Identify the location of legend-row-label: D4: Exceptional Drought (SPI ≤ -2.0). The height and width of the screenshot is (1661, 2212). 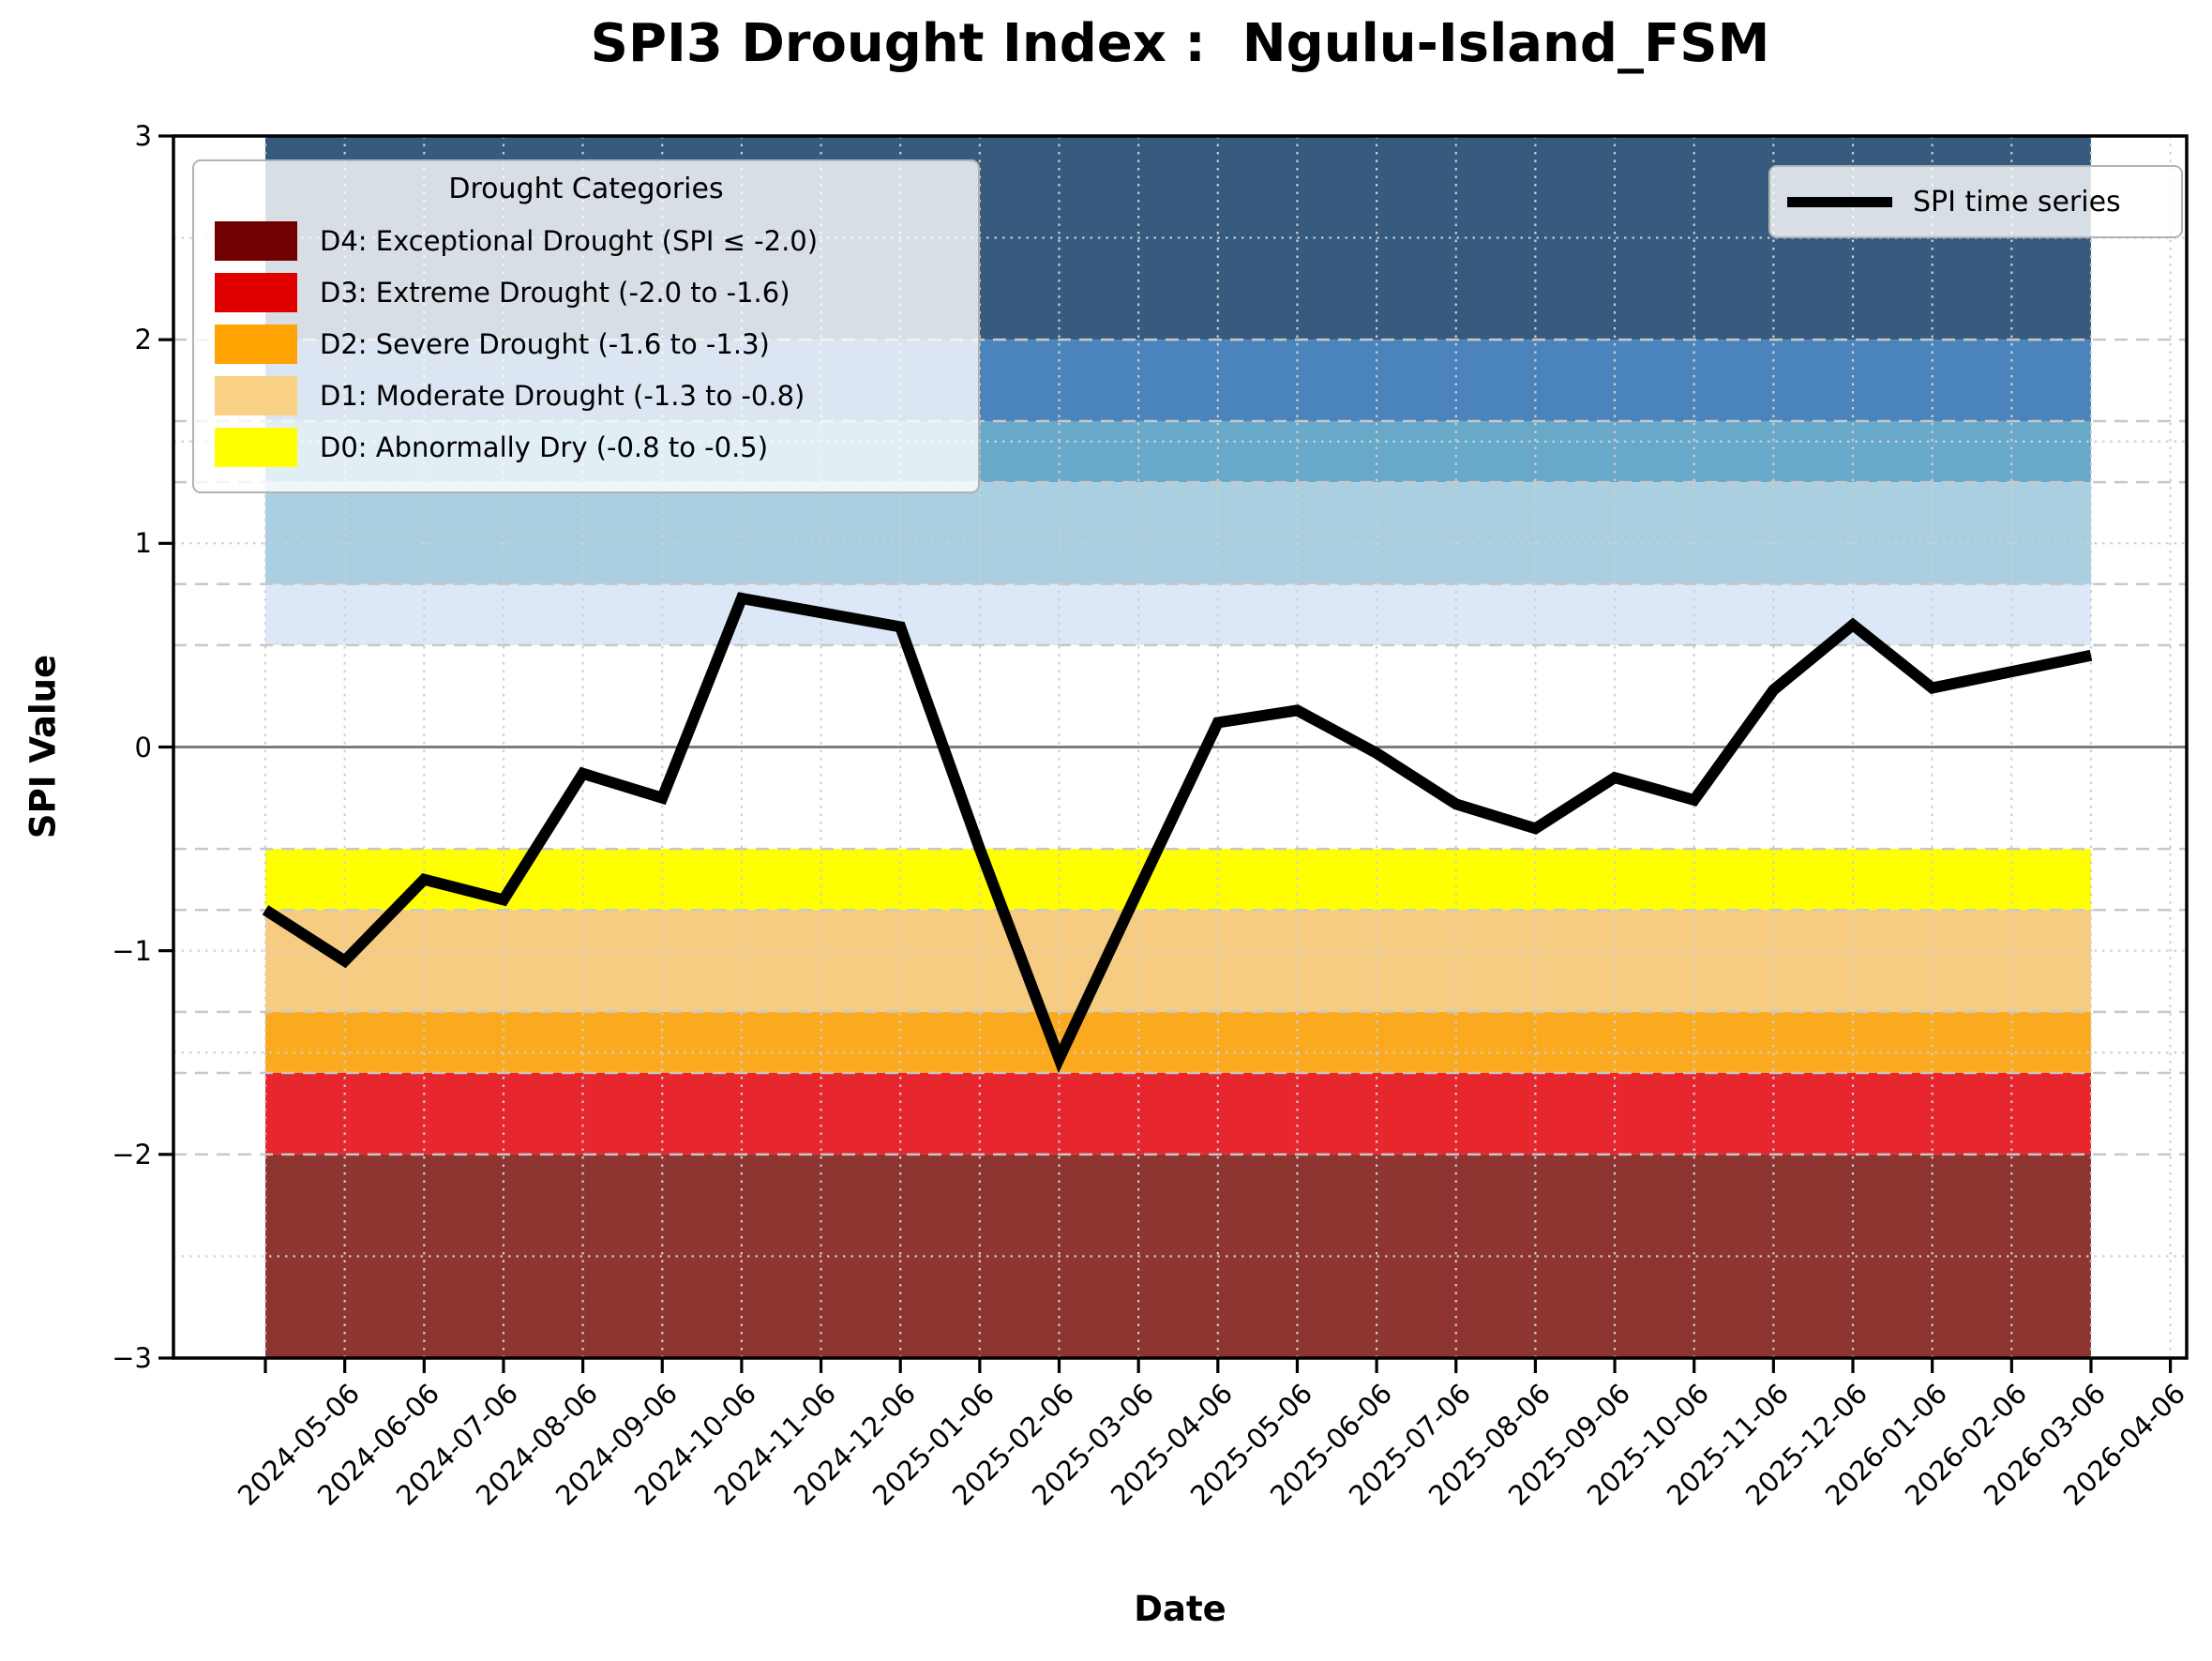
(569, 240).